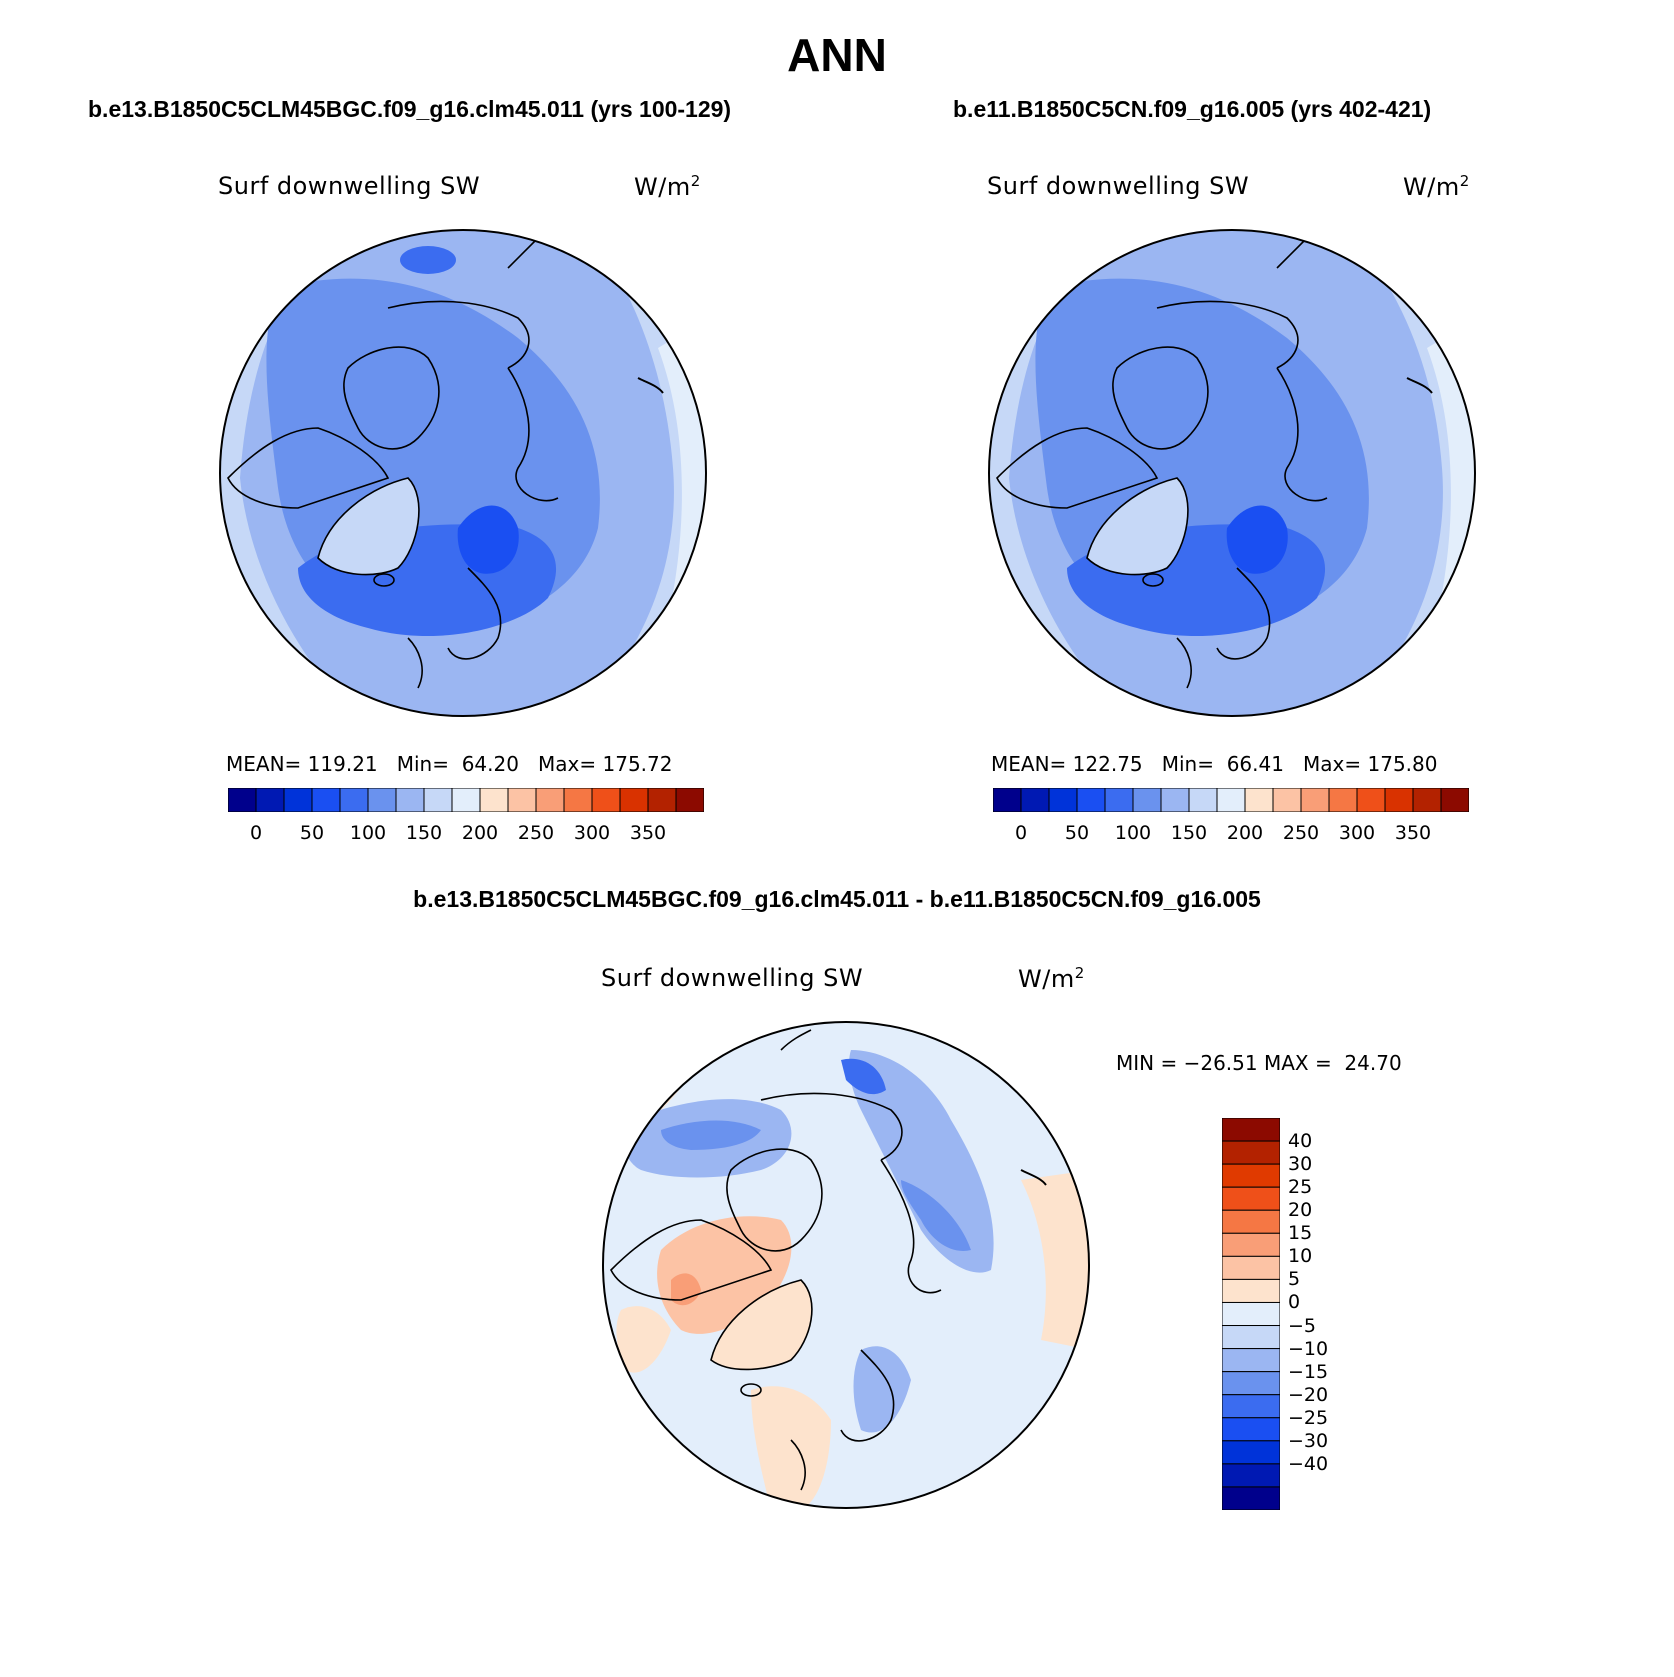 Image resolution: width=1674 pixels, height=1677 pixels. What do you see at coordinates (480, 833) in the screenshot?
I see `panel1-colorbar-tick-label: 200` at bounding box center [480, 833].